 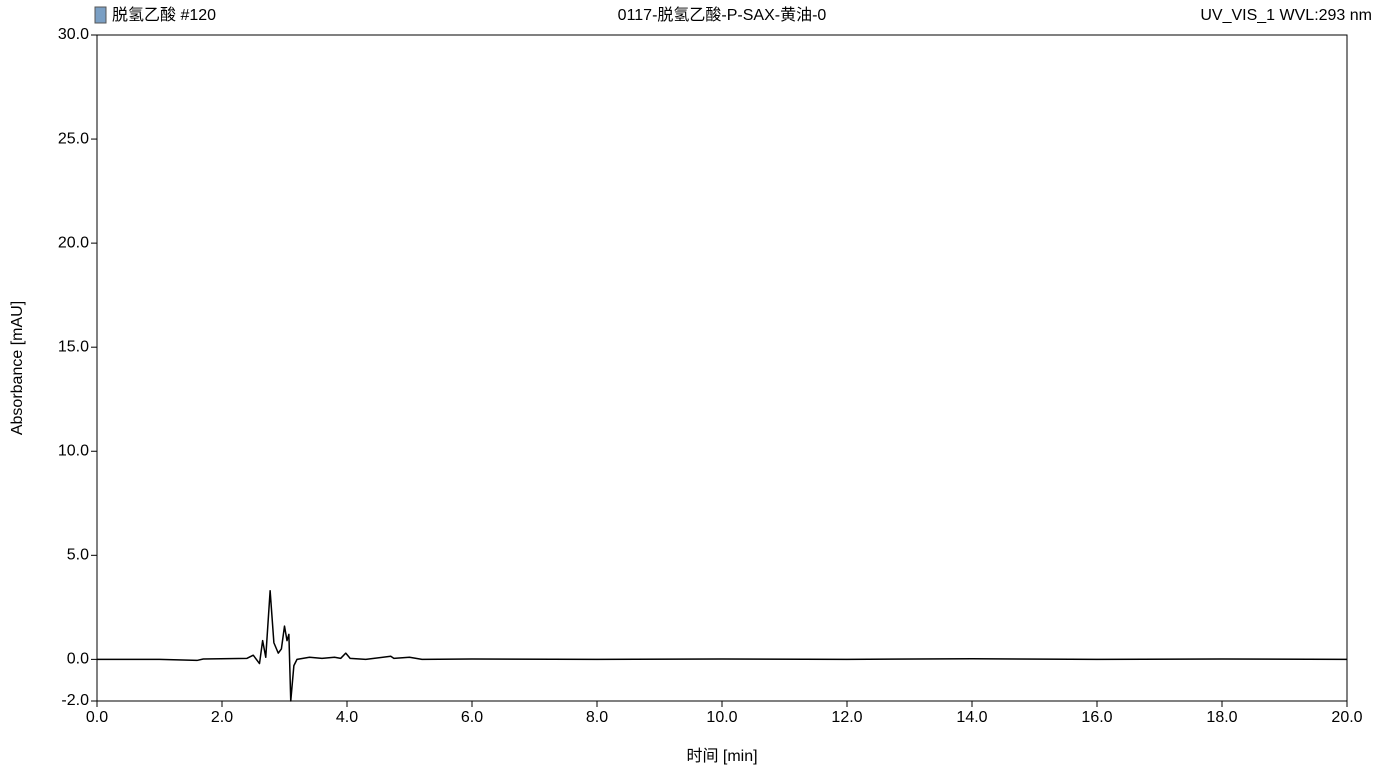 I want to click on signal-line, so click(x=722, y=645).